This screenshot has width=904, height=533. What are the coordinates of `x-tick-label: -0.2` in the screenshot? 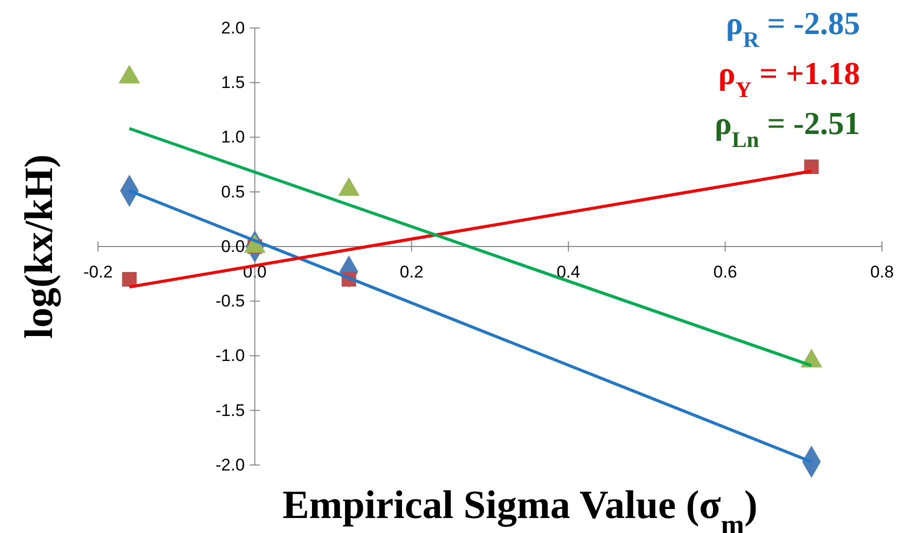 It's located at (98, 272).